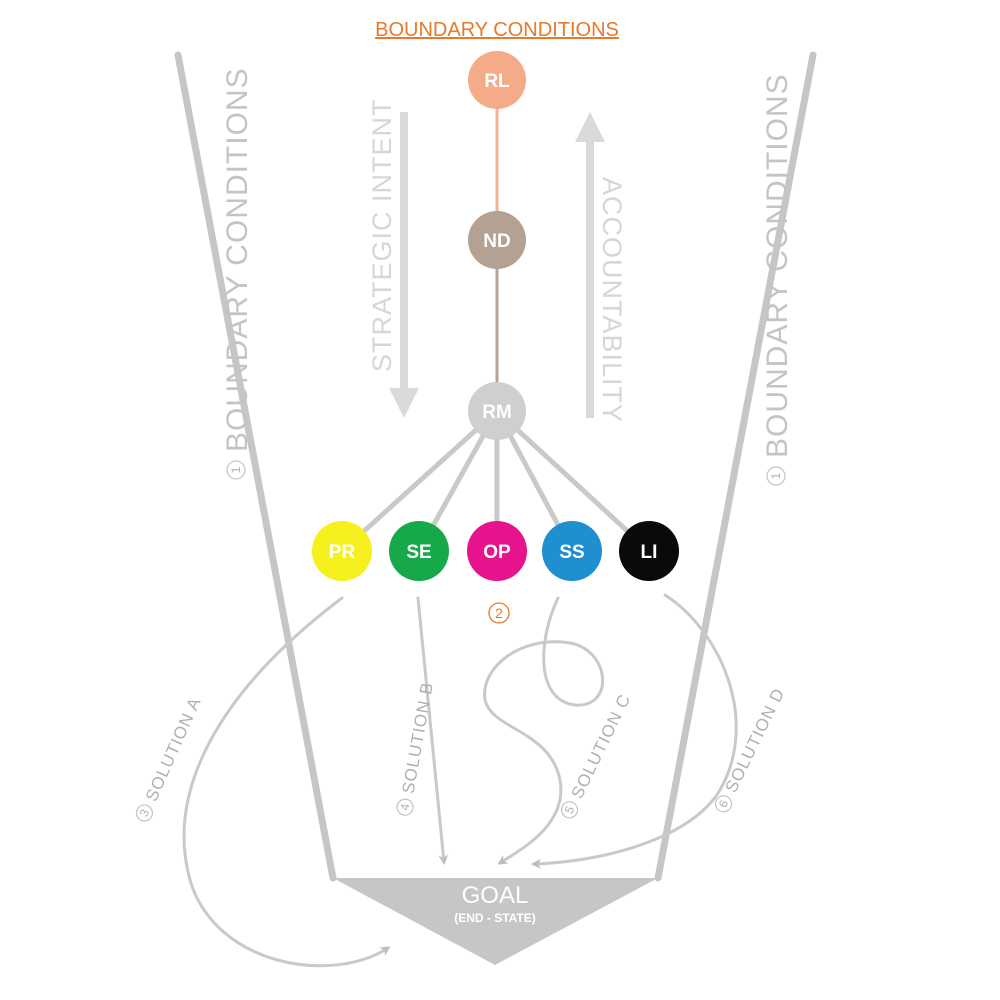  I want to click on unit-se-label: SE, so click(418, 552).